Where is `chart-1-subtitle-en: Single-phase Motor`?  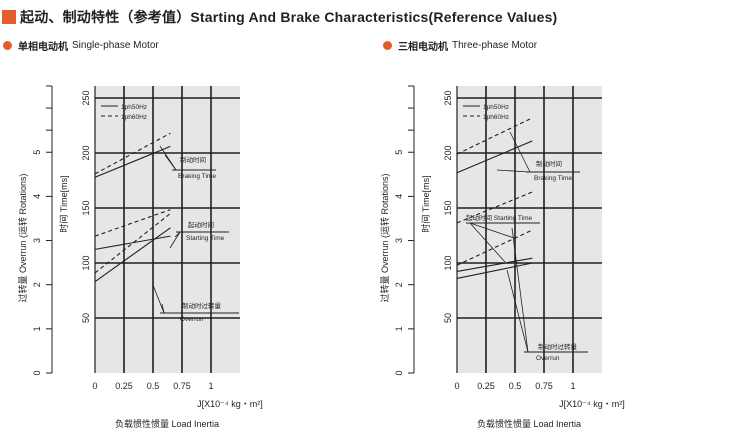 chart-1-subtitle-en: Single-phase Motor is located at coordinates (115, 45).